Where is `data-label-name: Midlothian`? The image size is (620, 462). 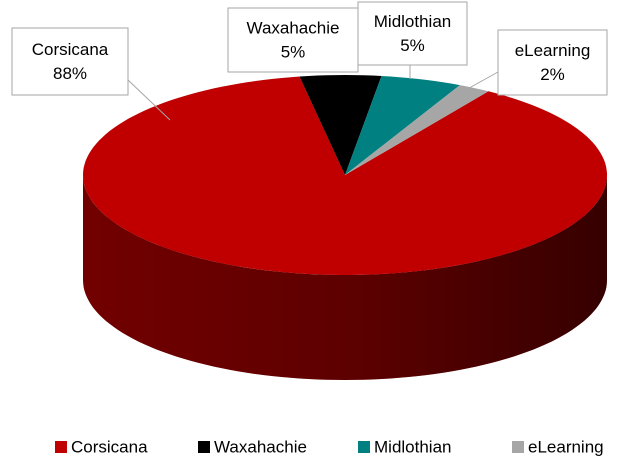 data-label-name: Midlothian is located at coordinates (413, 21).